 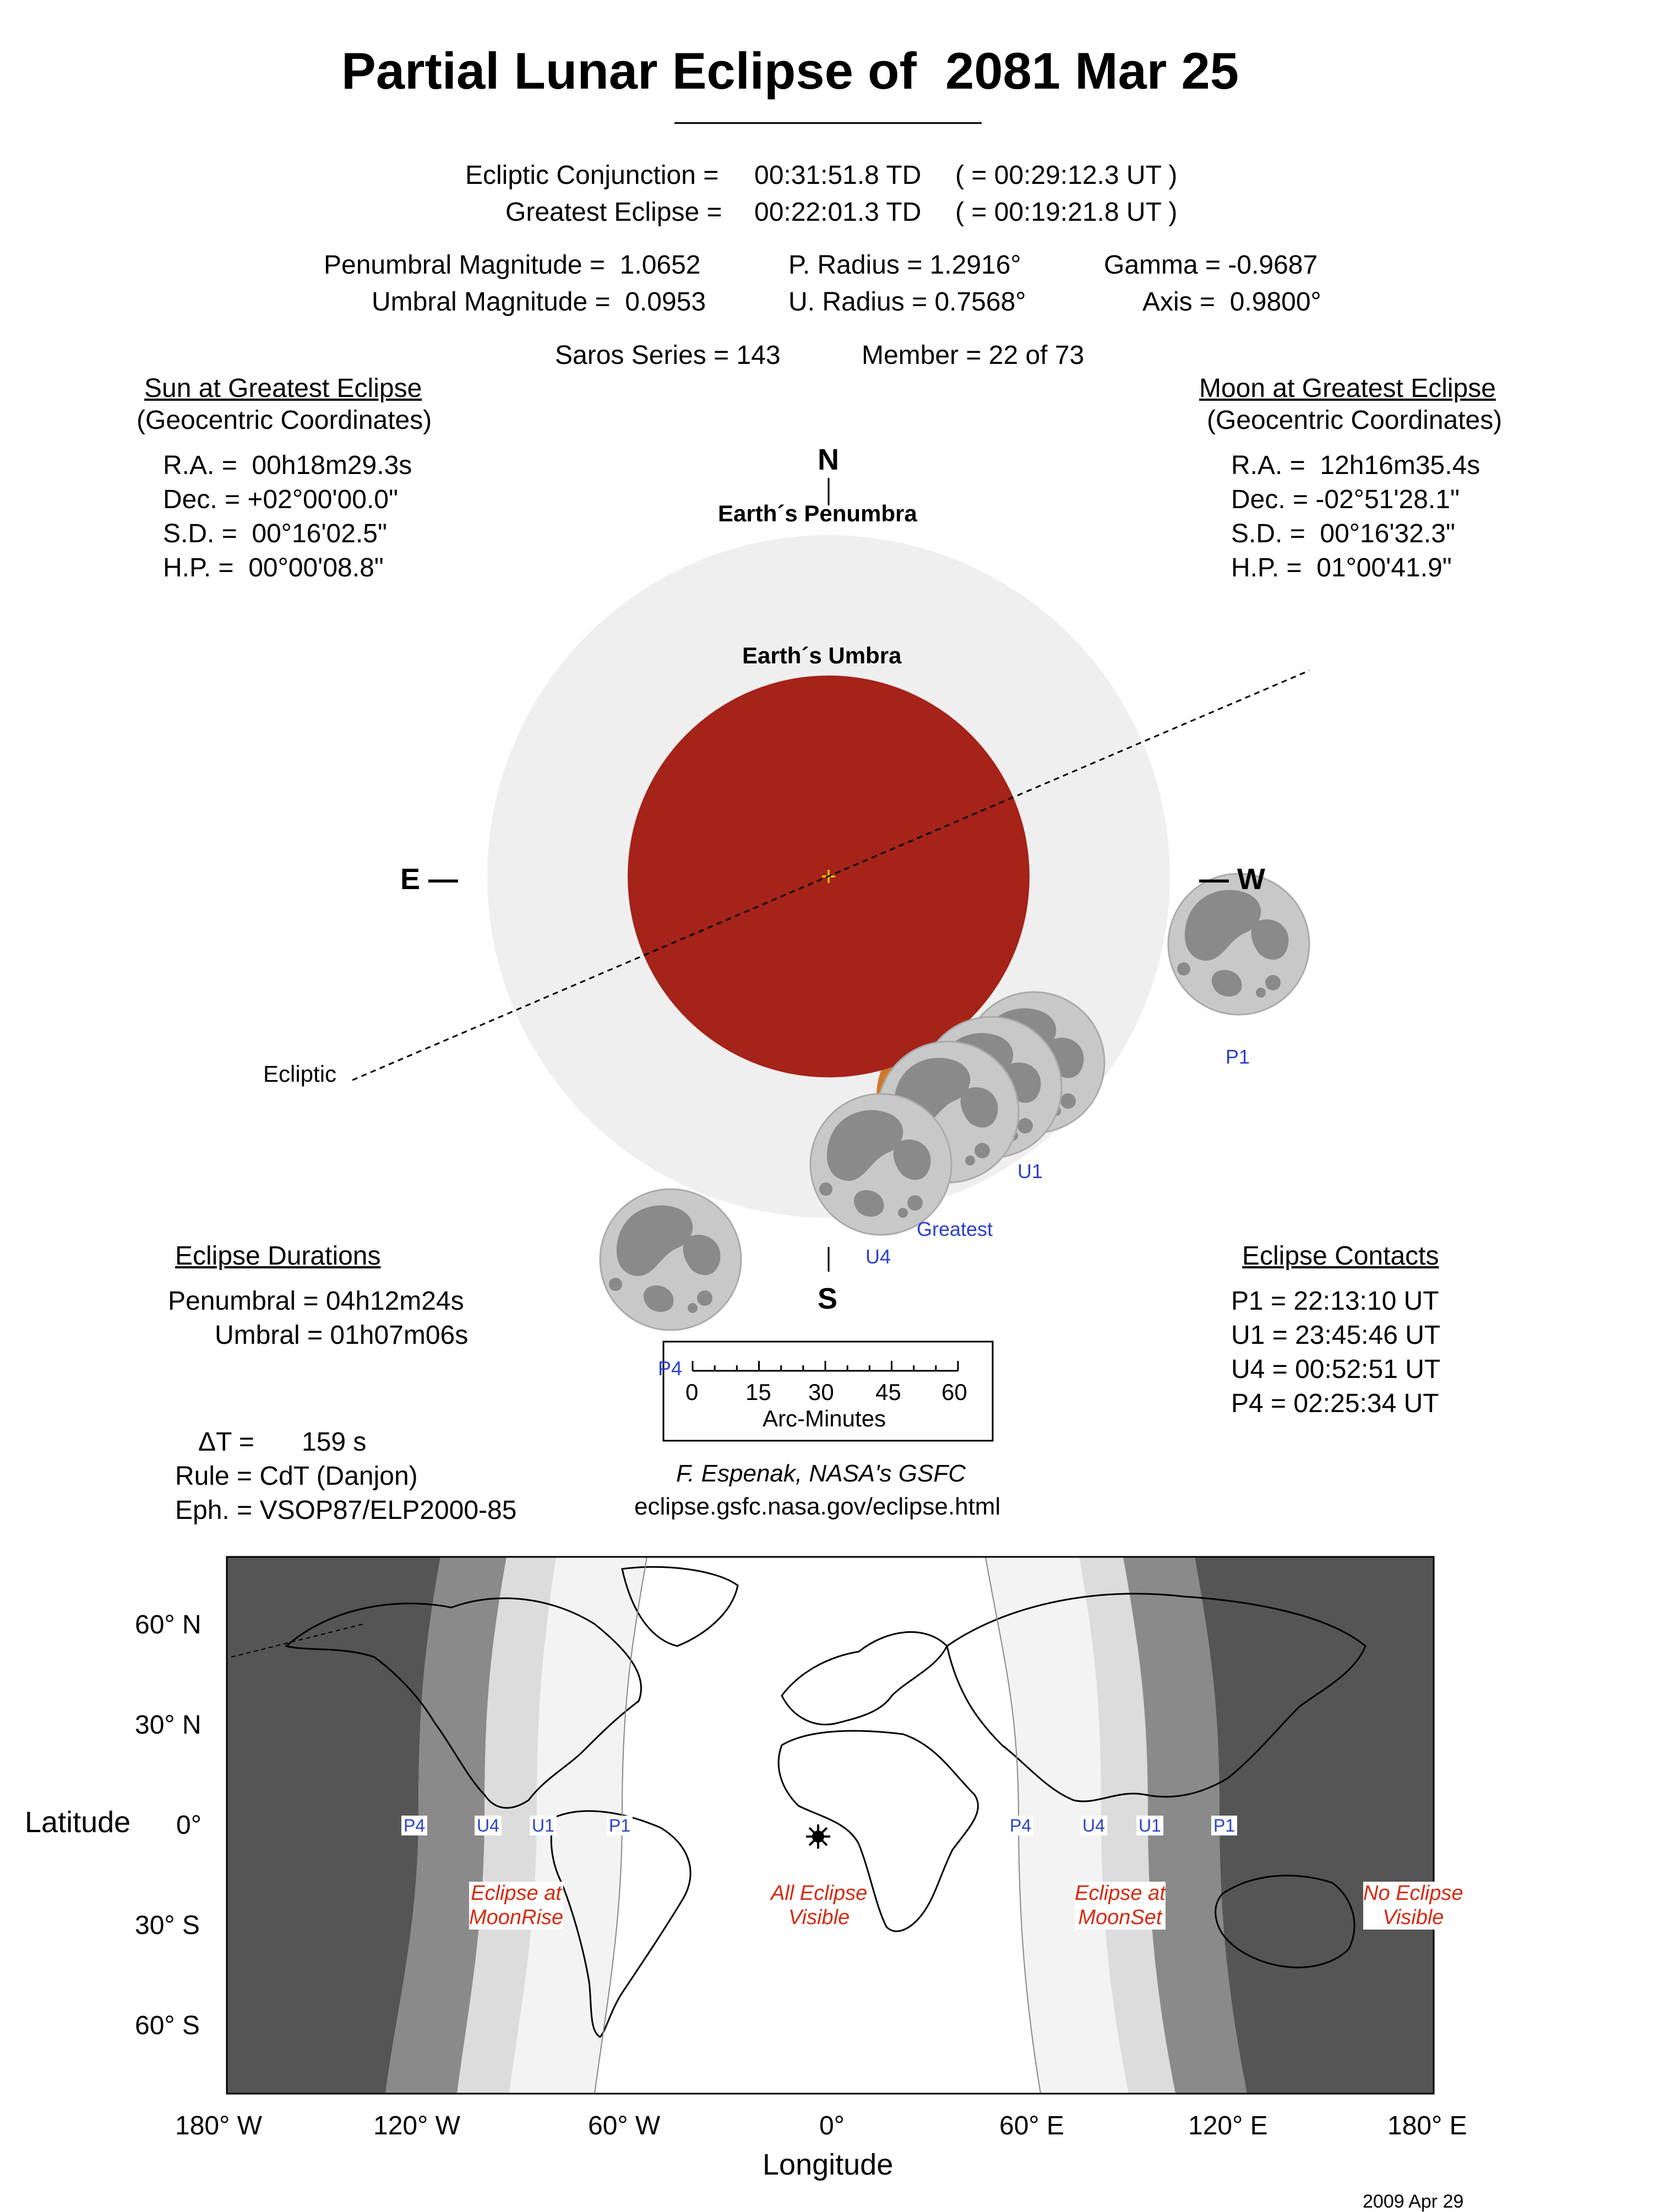 What do you see at coordinates (1066, 175) in the screenshot?
I see `conjunction-ut: ( = 00:29:12.3 UT )` at bounding box center [1066, 175].